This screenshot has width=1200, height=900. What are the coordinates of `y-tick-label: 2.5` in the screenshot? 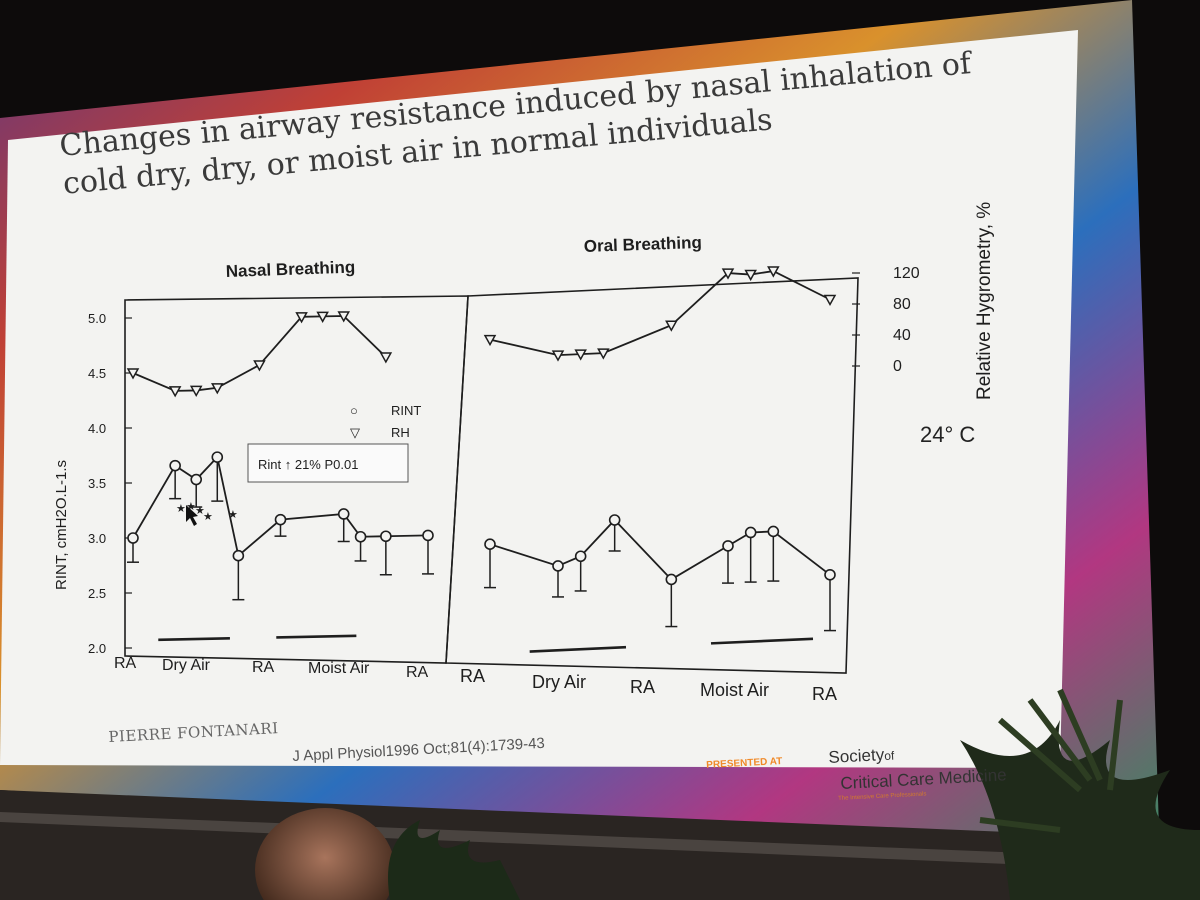 It's located at (97, 593).